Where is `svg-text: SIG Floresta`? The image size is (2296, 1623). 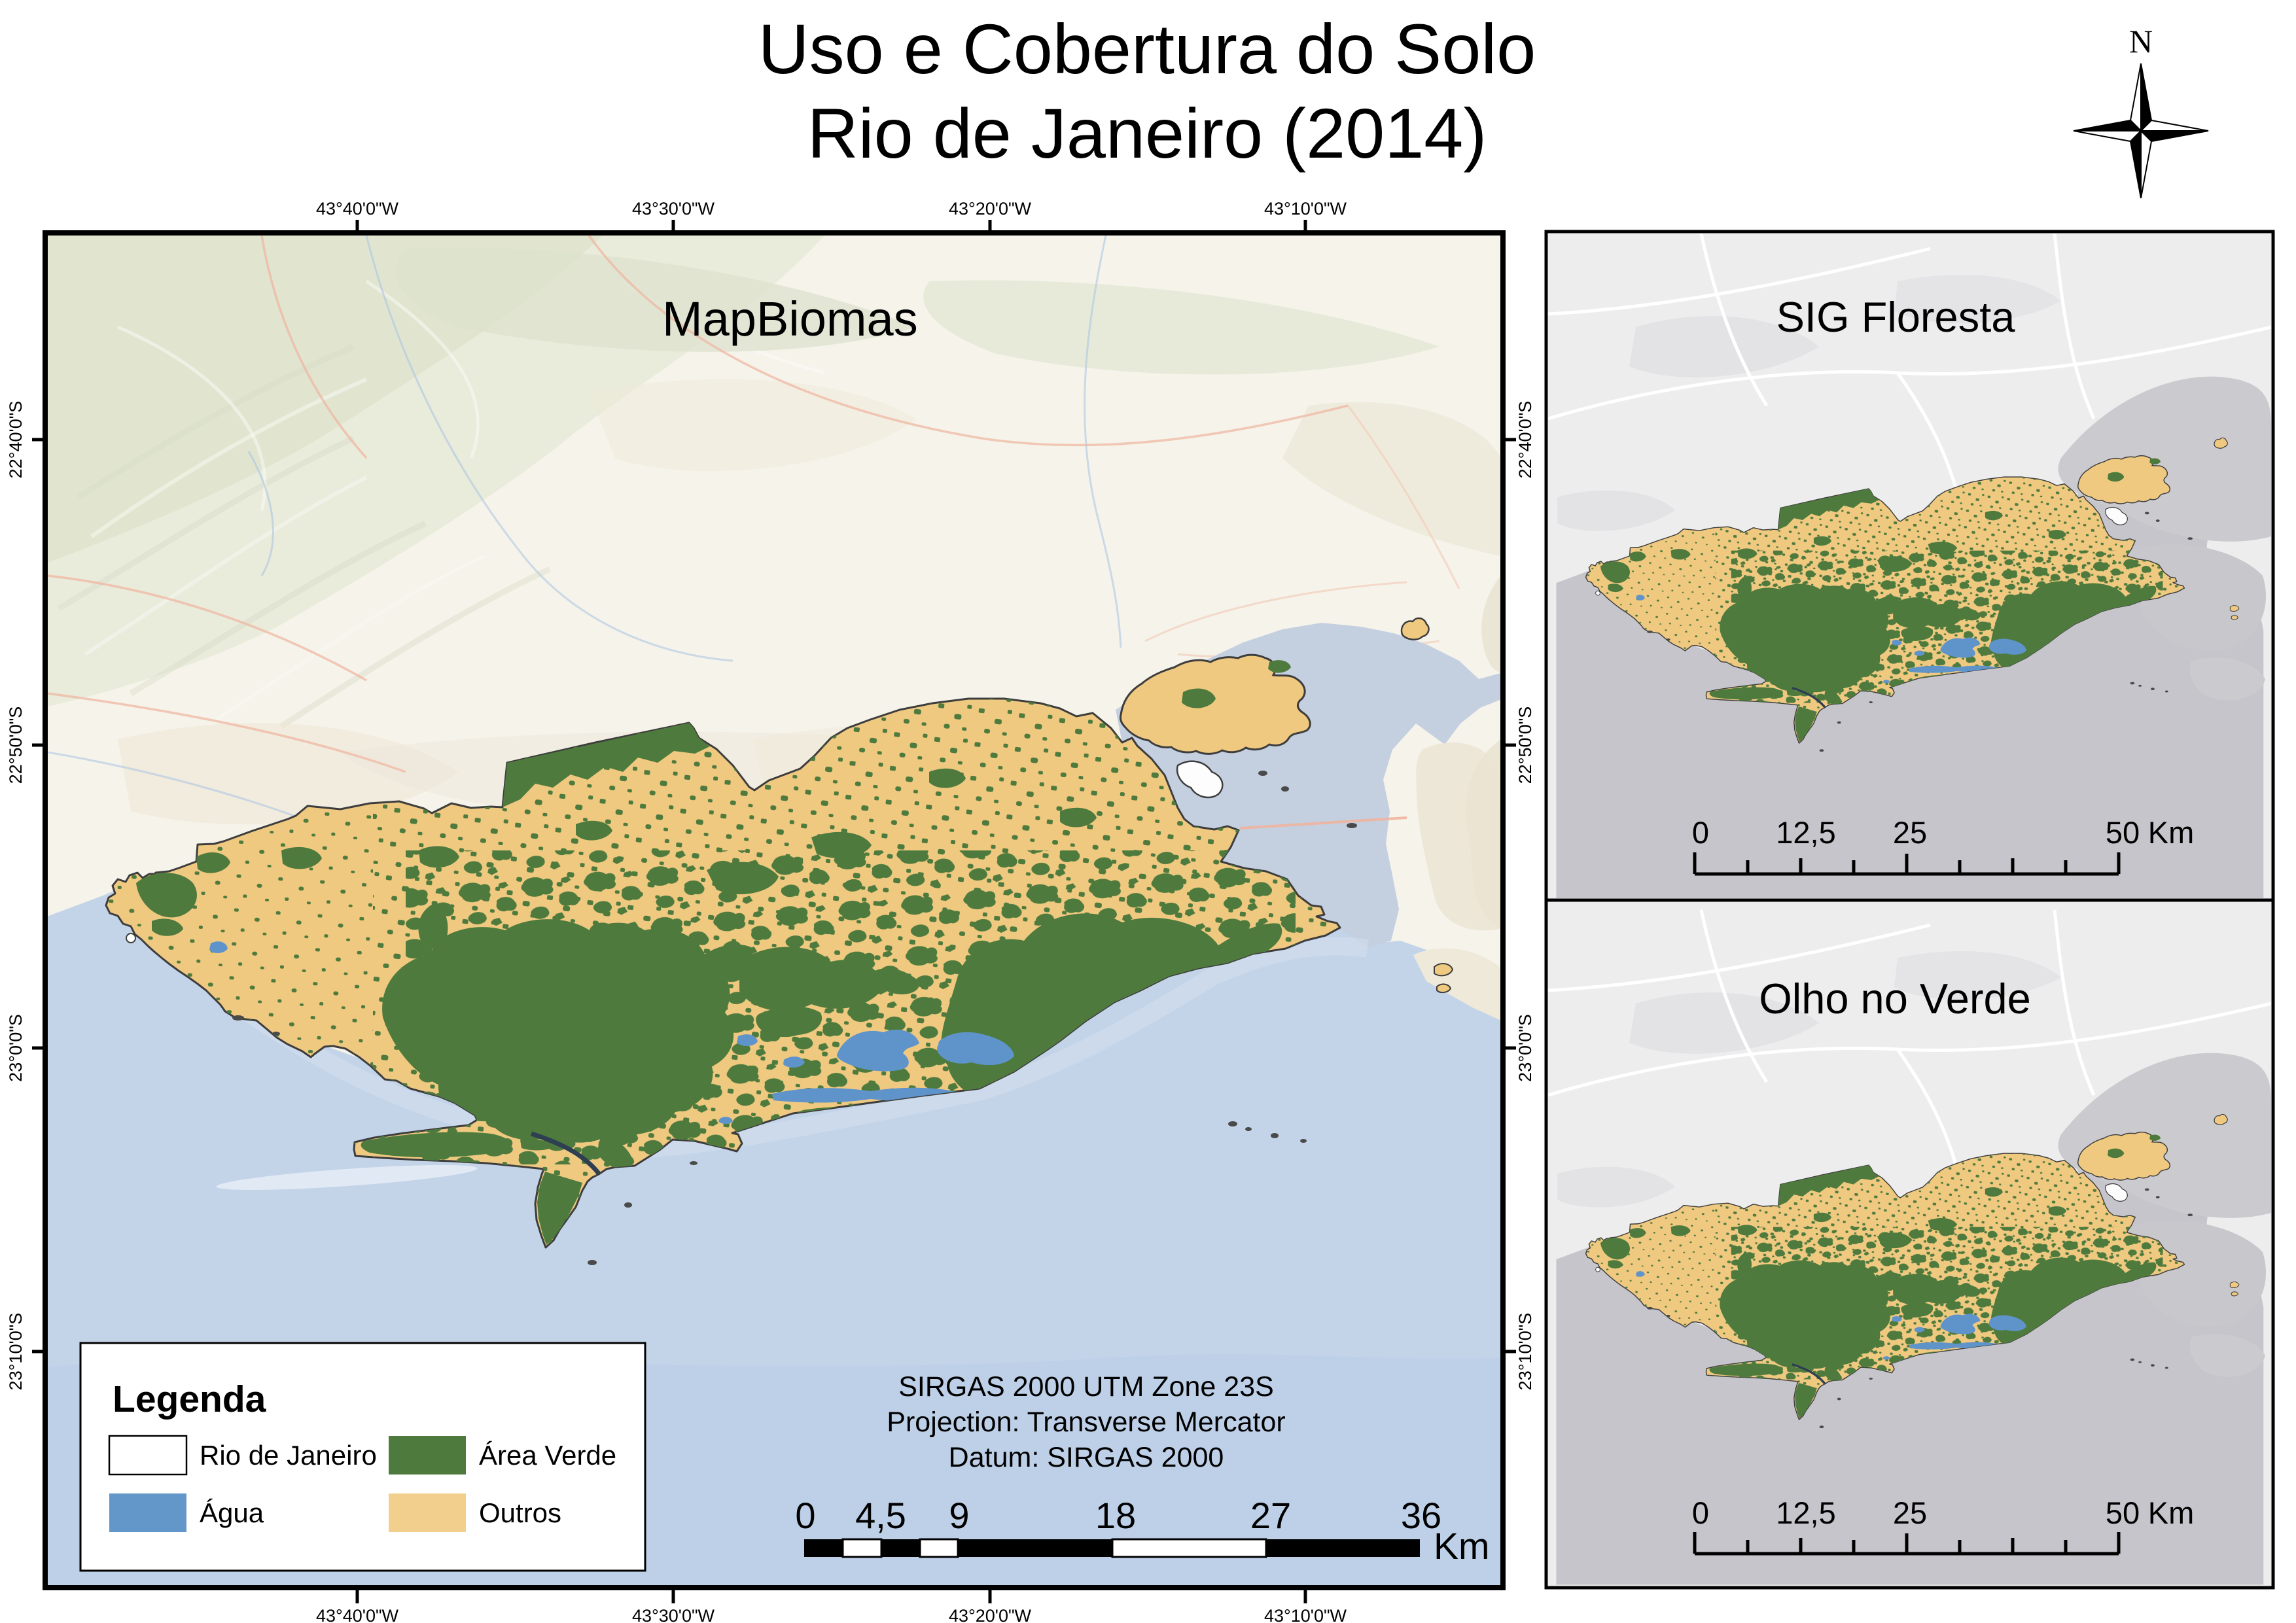
svg-text: SIG Floresta is located at coordinates (1896, 317).